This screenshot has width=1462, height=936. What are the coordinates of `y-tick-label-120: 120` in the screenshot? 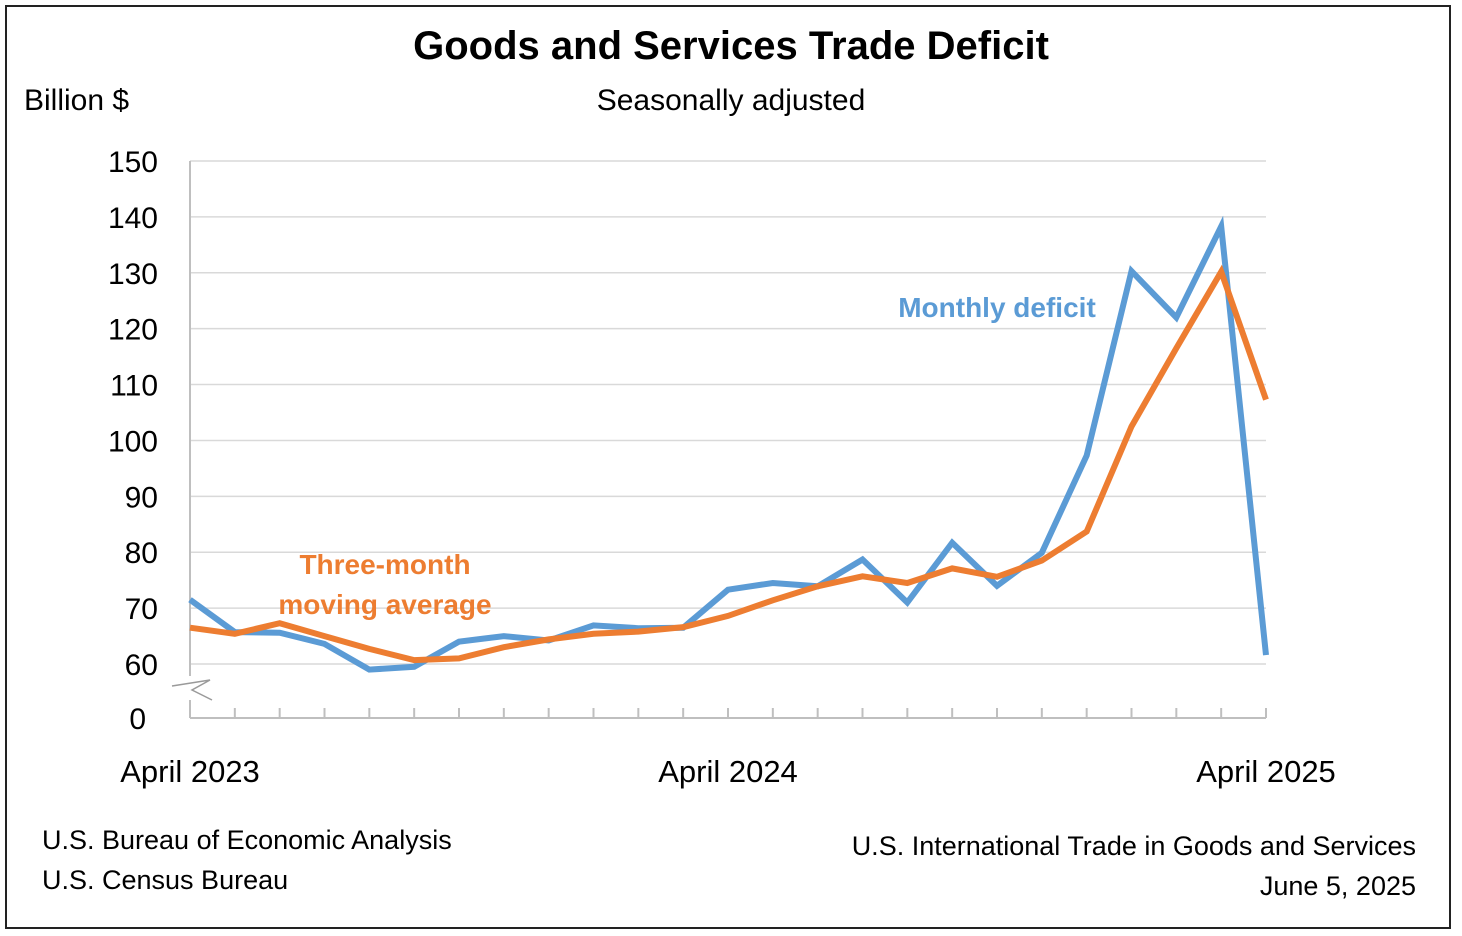 It's located at (133, 330).